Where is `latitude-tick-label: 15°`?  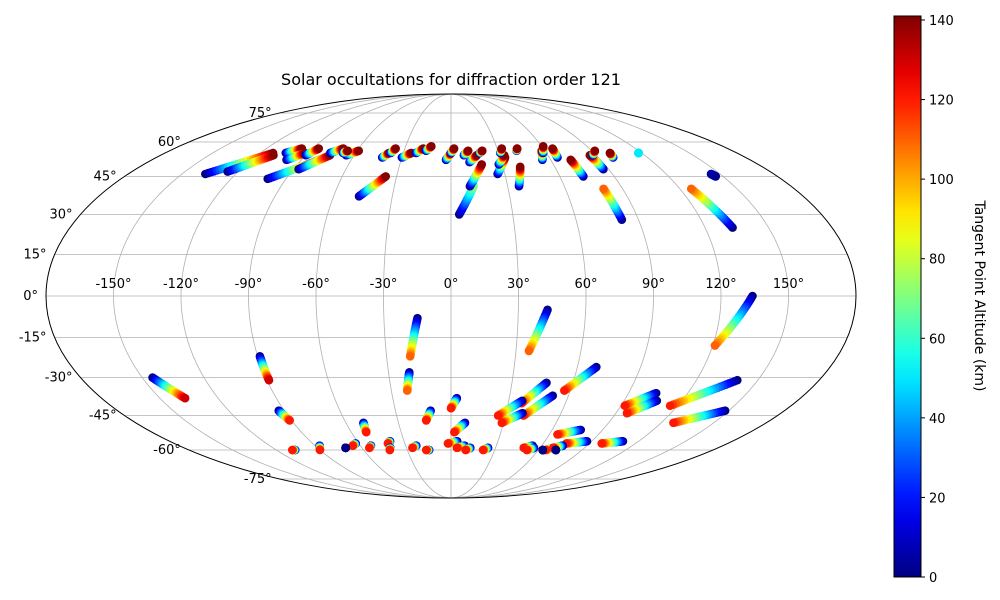 latitude-tick-label: 15° is located at coordinates (35, 255).